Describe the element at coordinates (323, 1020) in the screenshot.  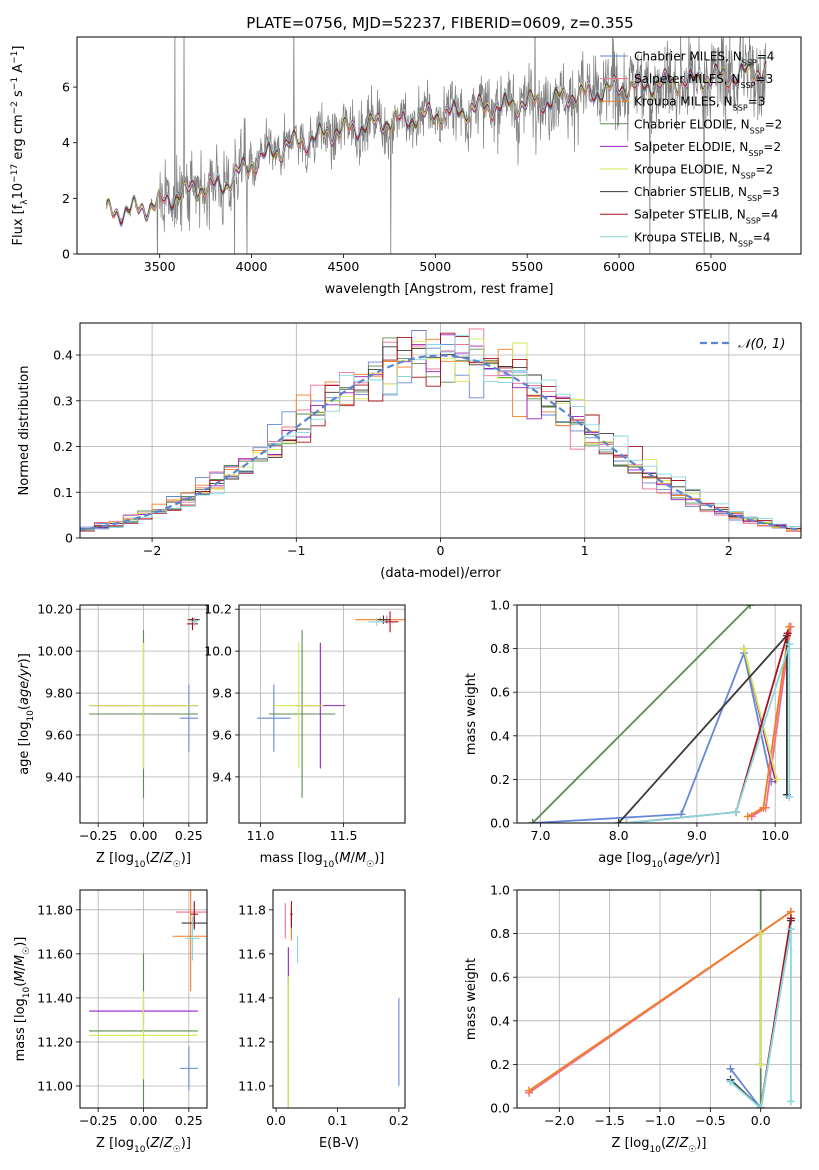
I see `panel-mass-vs-EBV: 0.0 0.1 0.2 11.0 11.2 11.4 11.6 11.8 E(B-V)` at that location.